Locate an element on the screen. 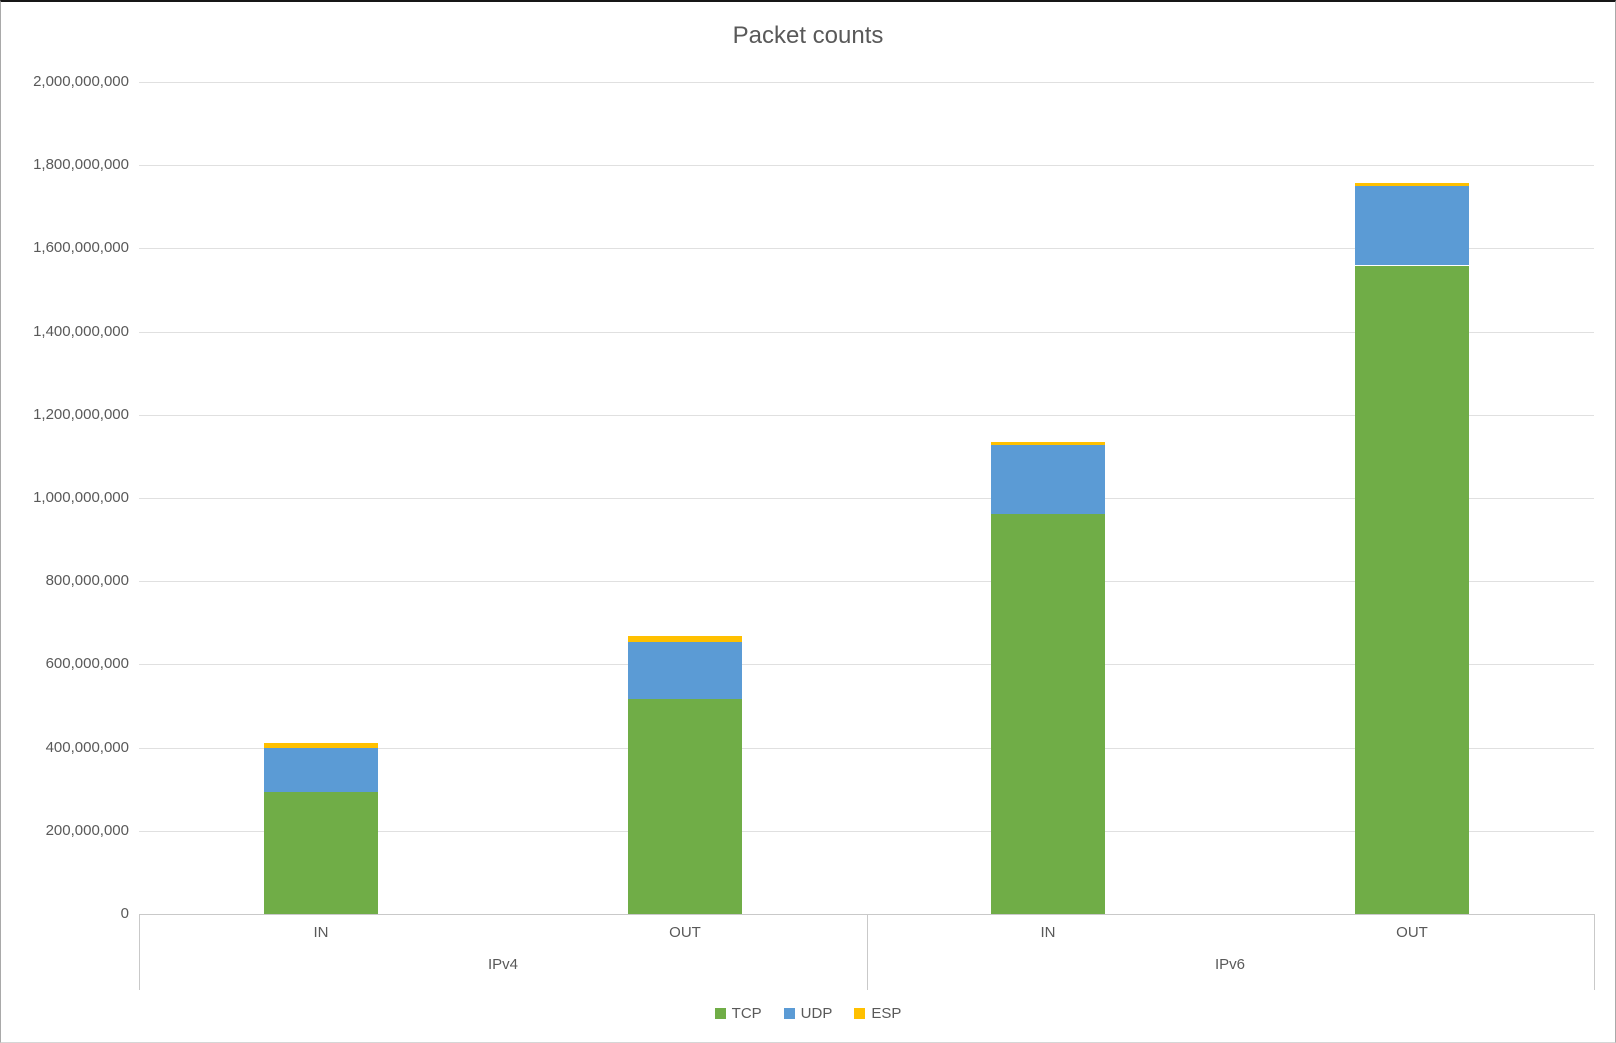 The image size is (1616, 1043). y-axis-tick-label: 1,800,000,000 is located at coordinates (81, 164).